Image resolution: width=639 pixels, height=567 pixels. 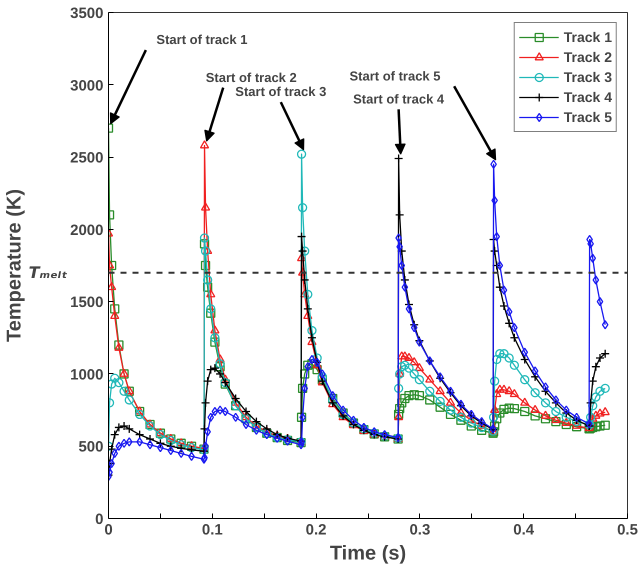 What do you see at coordinates (316, 530) in the screenshot?
I see `x-tick-label: 0.2` at bounding box center [316, 530].